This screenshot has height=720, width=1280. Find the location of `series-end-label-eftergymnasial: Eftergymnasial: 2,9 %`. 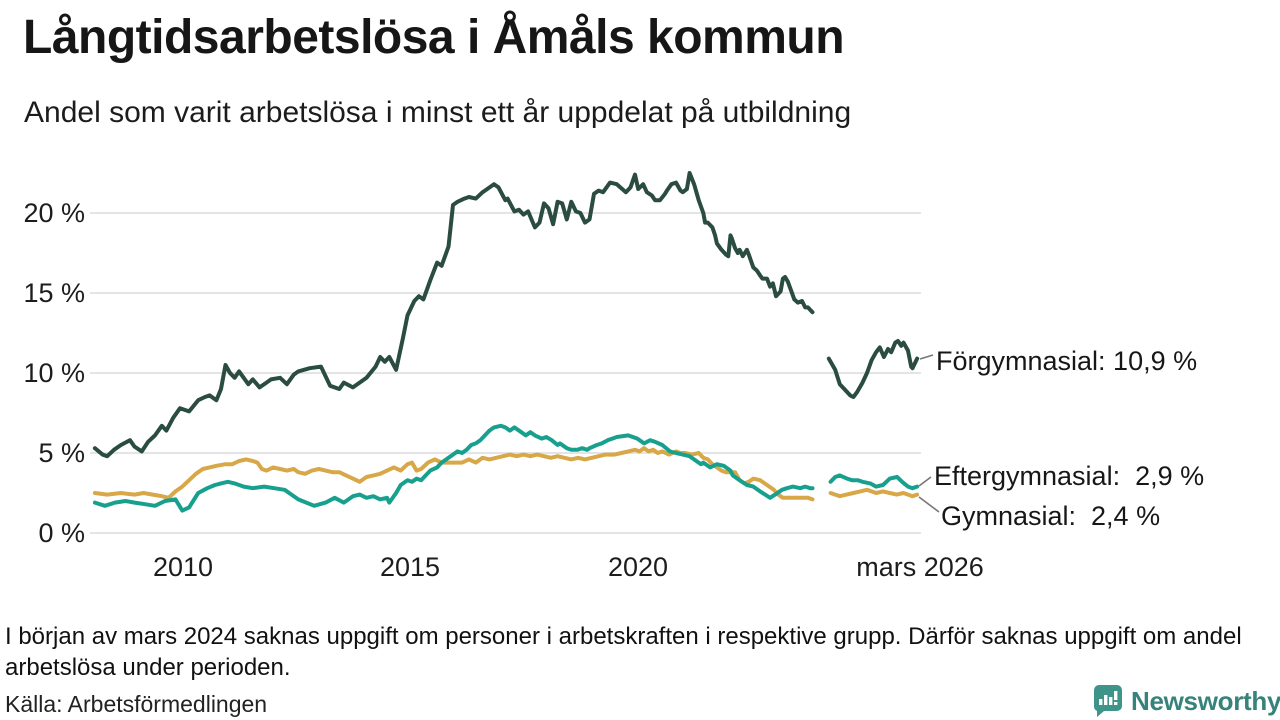

series-end-label-eftergymnasial: Eftergymnasial: 2,9 % is located at coordinates (1069, 476).